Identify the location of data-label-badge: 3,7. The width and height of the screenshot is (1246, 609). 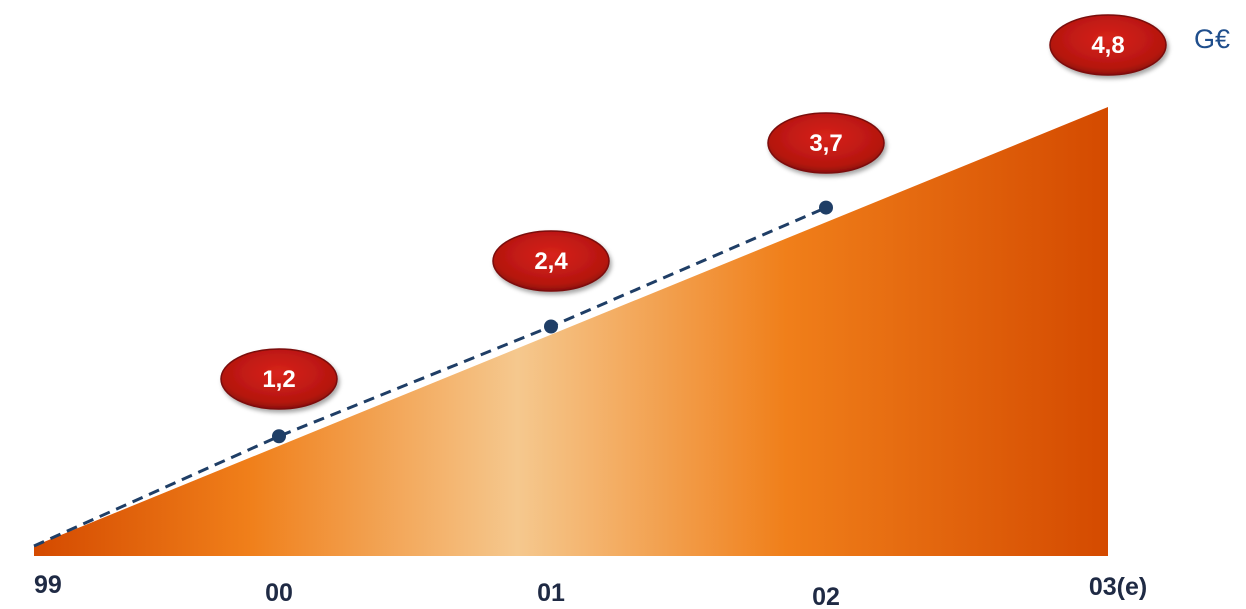
(826, 143).